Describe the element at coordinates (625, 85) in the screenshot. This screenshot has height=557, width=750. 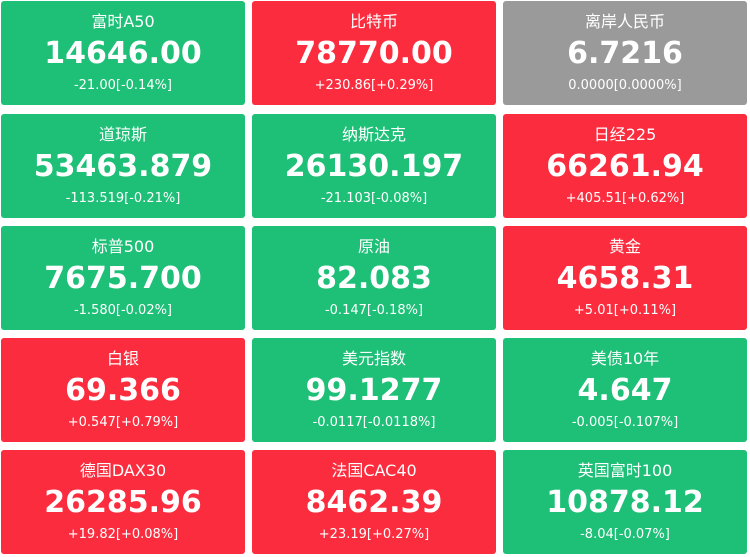
I see `quote-change: 0.0000[0.0000%]` at that location.